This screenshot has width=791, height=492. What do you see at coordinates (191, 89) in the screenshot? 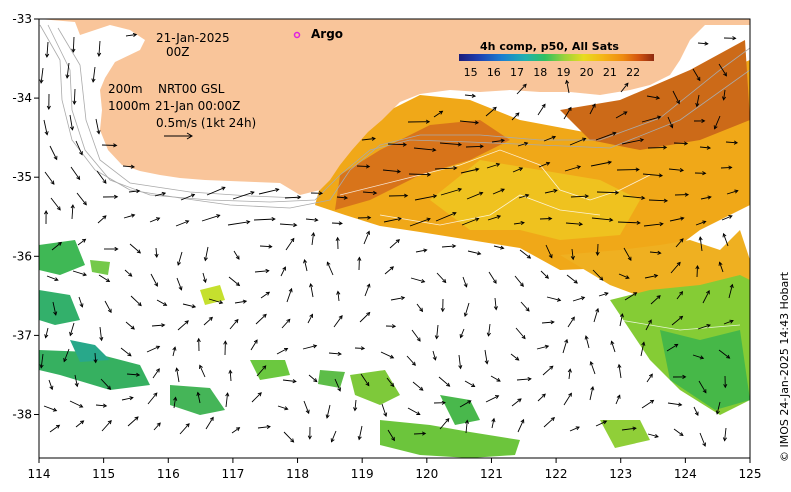
I see `product-label: NRT00 GSL` at bounding box center [191, 89].